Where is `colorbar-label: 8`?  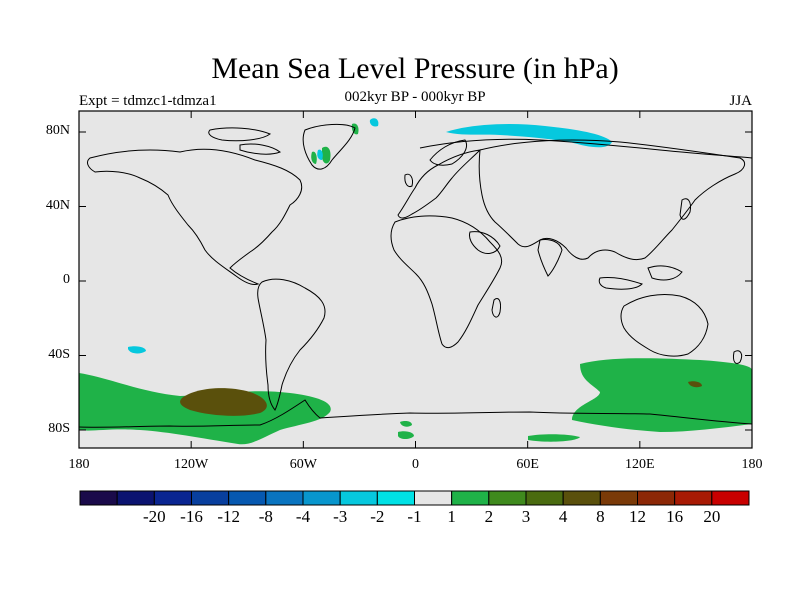
colorbar-label: 8 is located at coordinates (600, 516).